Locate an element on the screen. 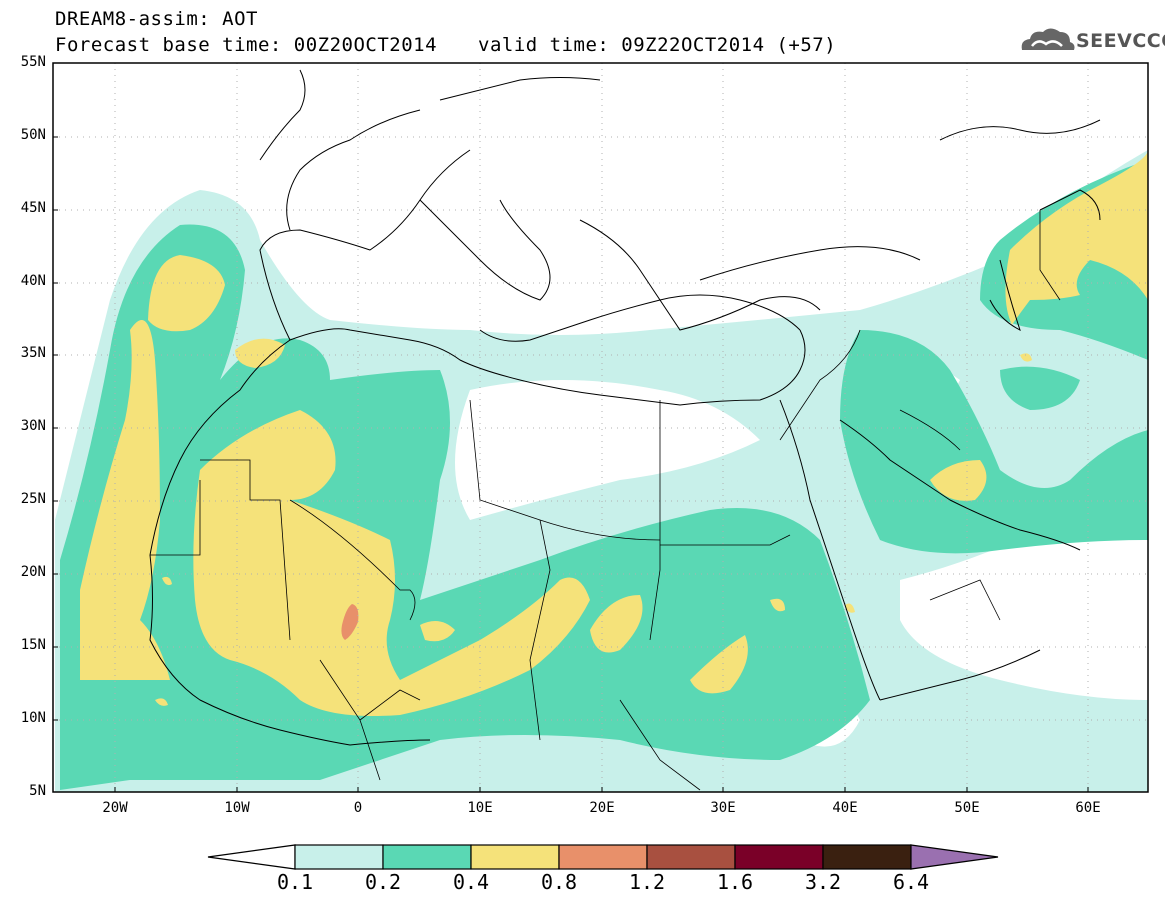 The height and width of the screenshot is (905, 1165). colorbar-label: 0.1 is located at coordinates (295, 882).